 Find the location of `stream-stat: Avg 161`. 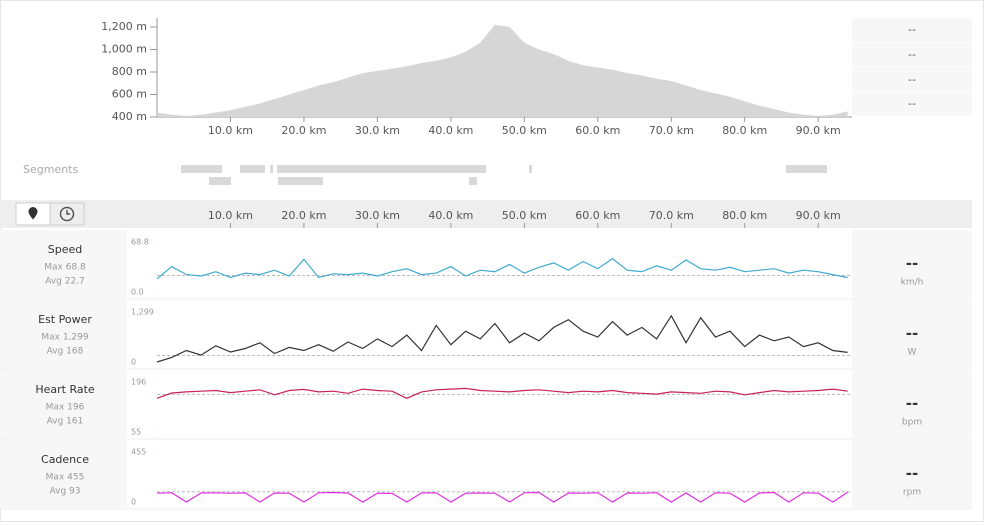

stream-stat: Avg 161 is located at coordinates (65, 422).